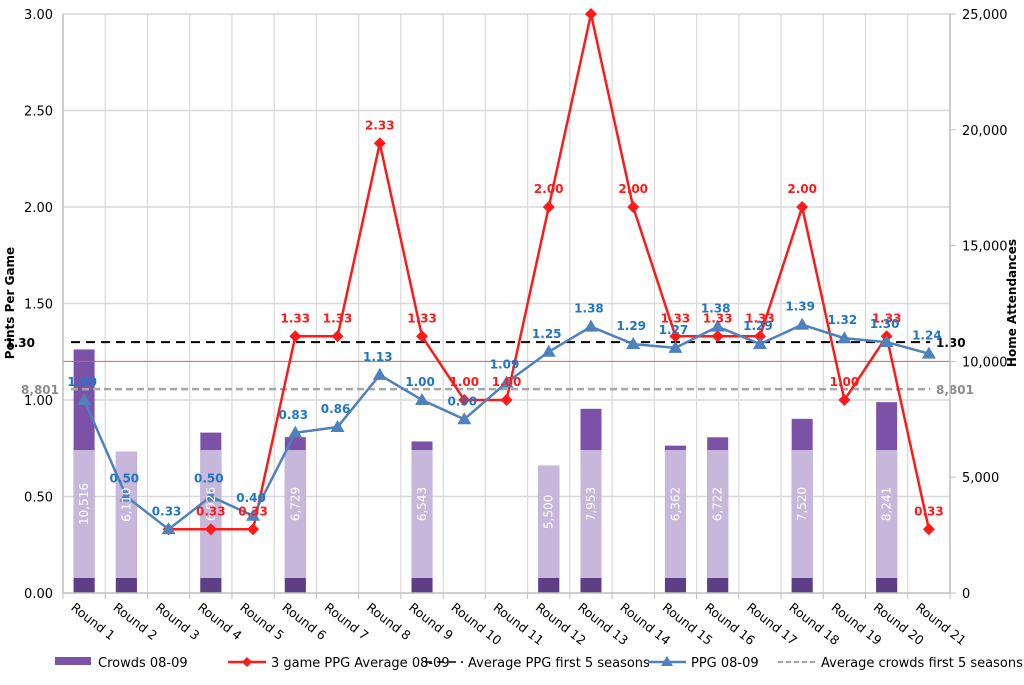 This screenshot has height=685, width=1024. I want to click on ppg-label: 1.13, so click(378, 357).